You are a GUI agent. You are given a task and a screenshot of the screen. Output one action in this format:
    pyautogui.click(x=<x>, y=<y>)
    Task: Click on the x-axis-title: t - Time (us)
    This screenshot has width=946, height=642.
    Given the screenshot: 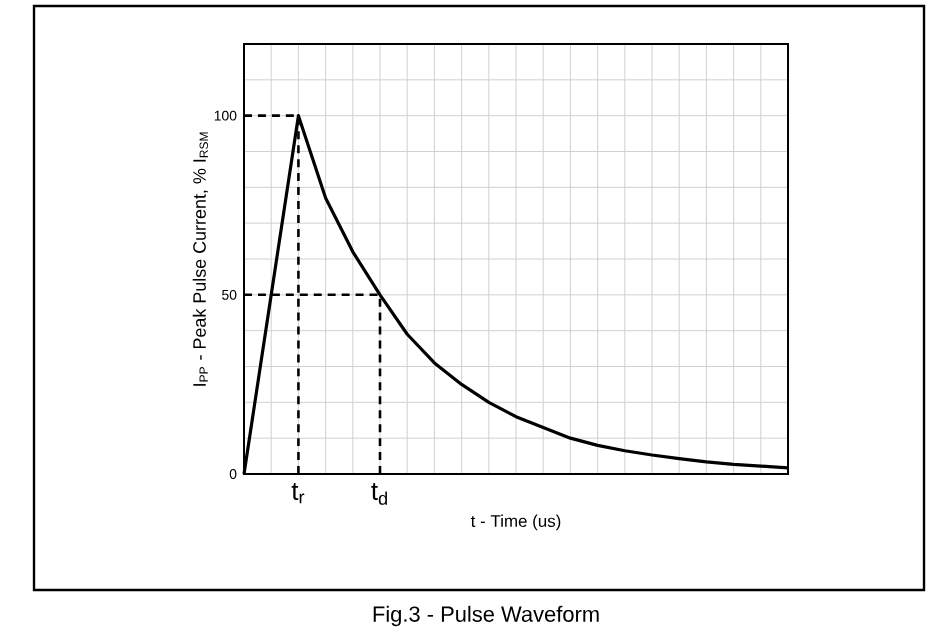 What is the action you would take?
    pyautogui.click(x=515, y=522)
    